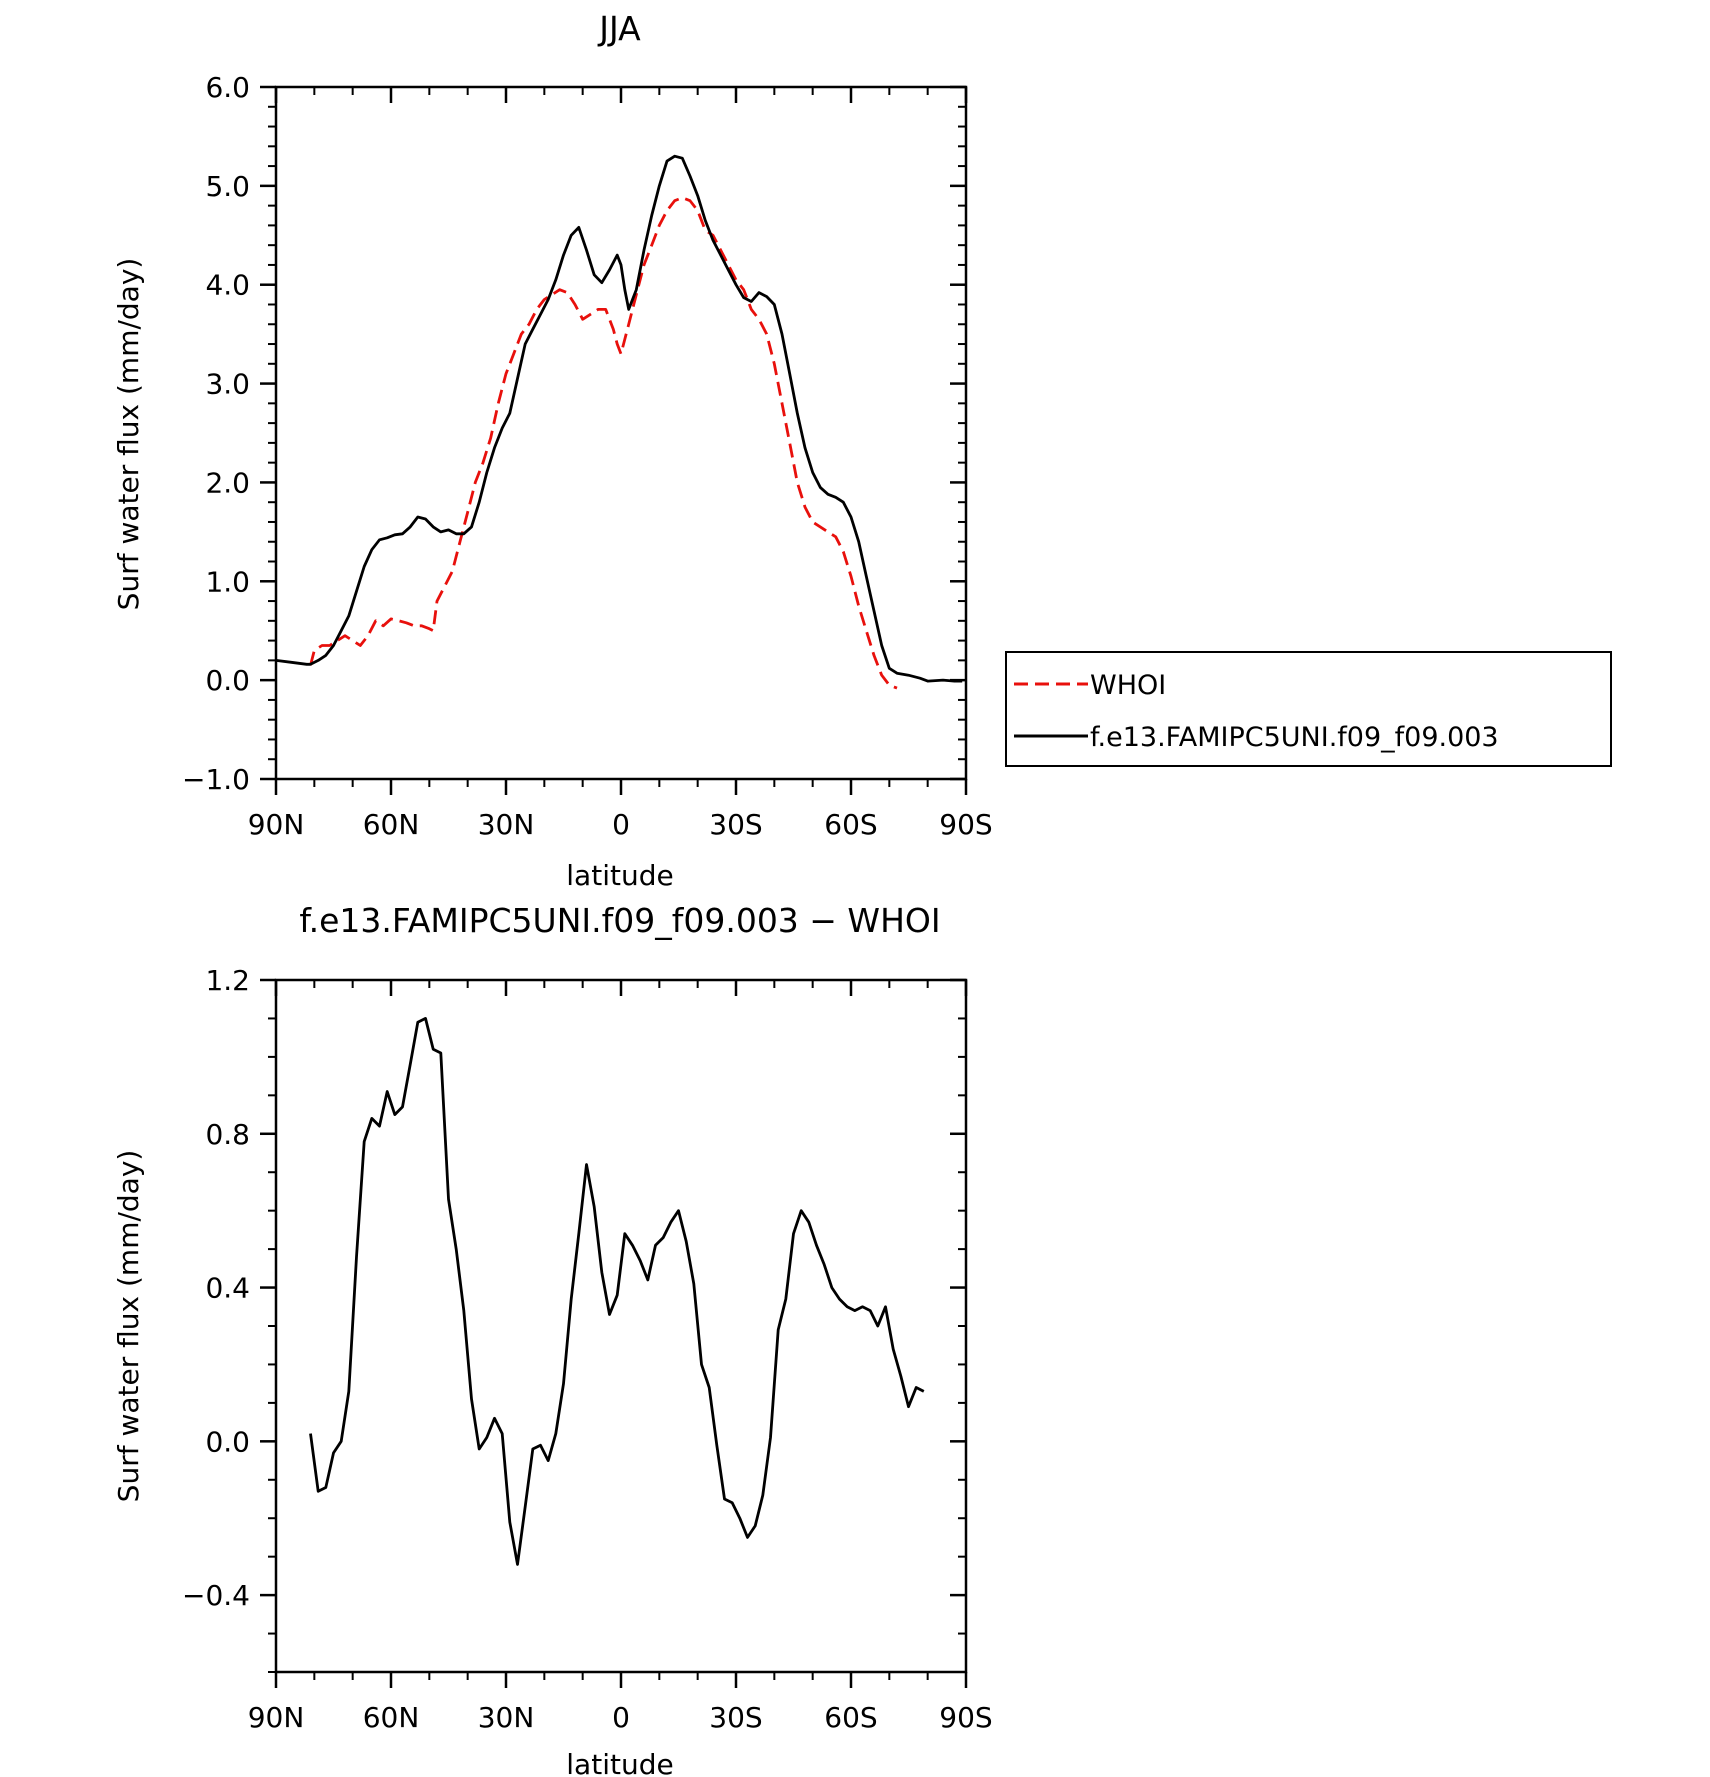  I want to click on bottom-series, so click(617, 1291).